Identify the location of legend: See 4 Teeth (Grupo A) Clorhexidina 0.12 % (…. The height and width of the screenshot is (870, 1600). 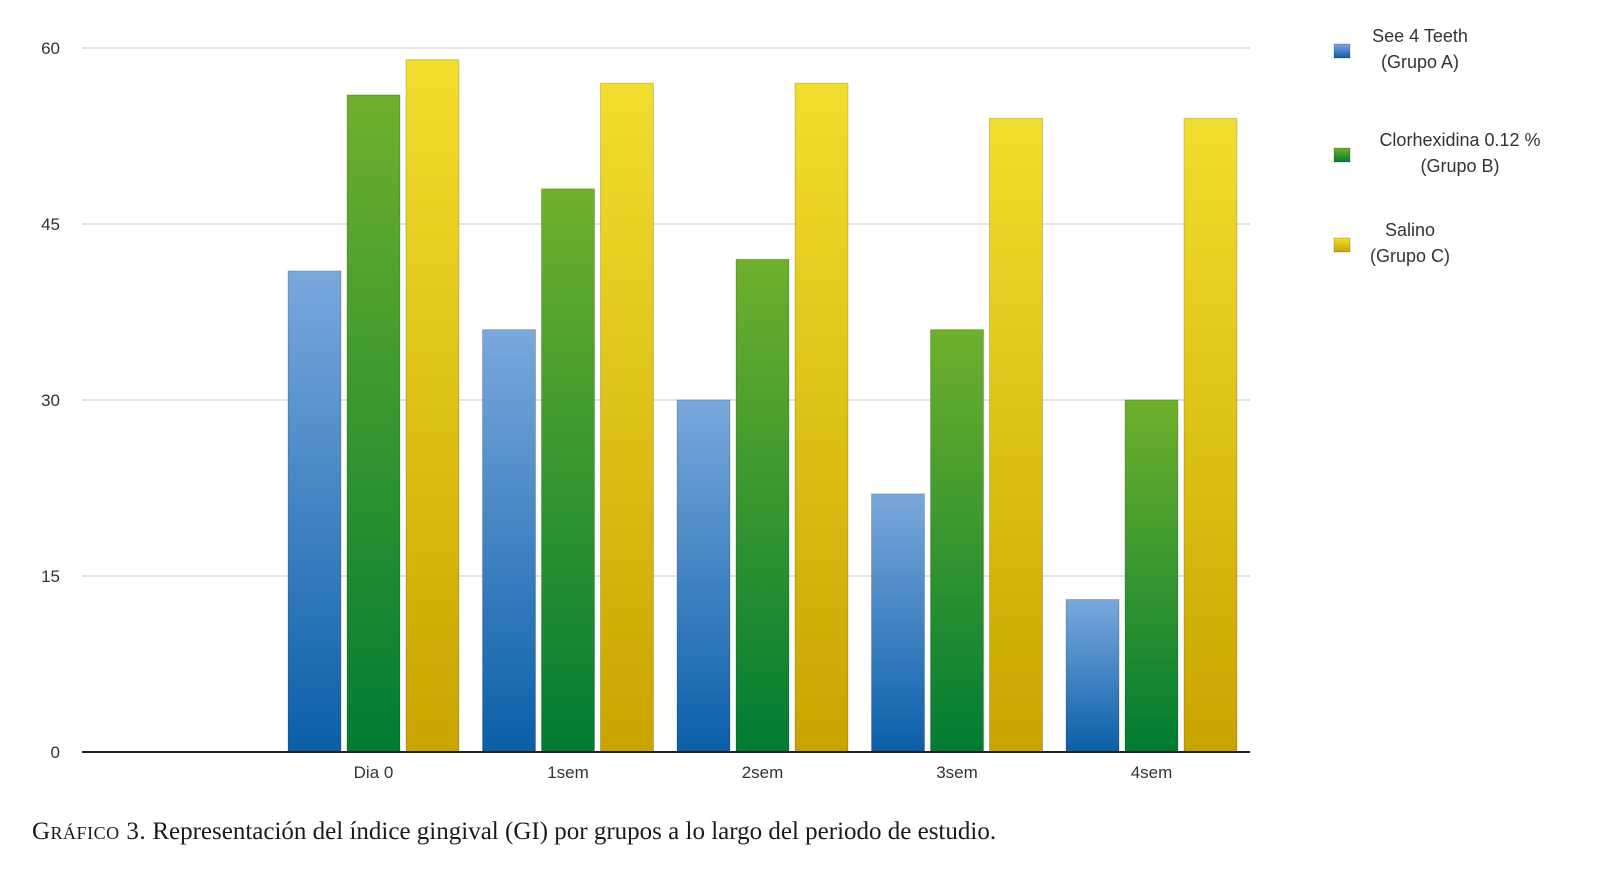
(1437, 146).